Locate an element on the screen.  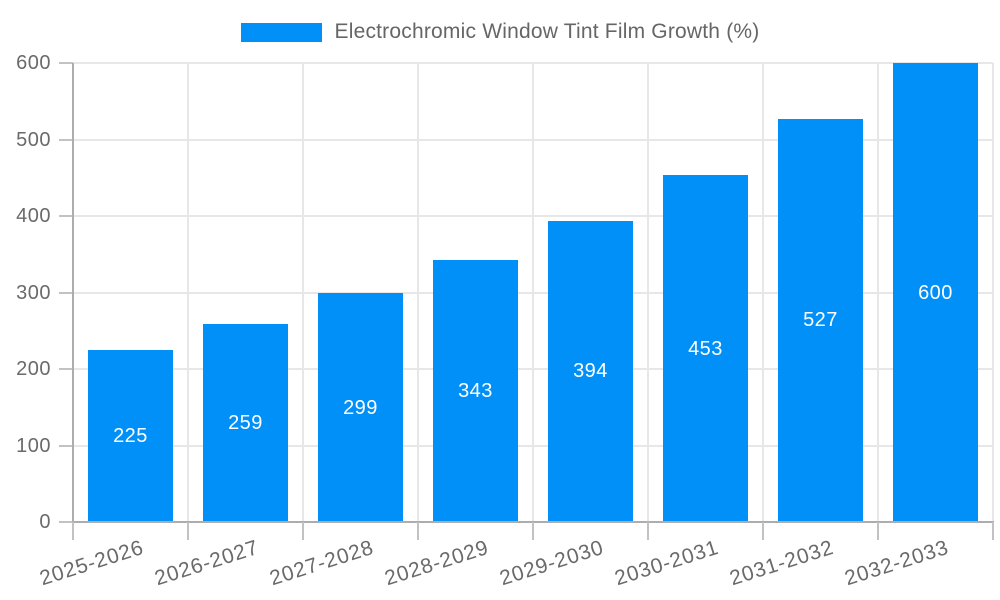
bar: 600 is located at coordinates (935, 292).